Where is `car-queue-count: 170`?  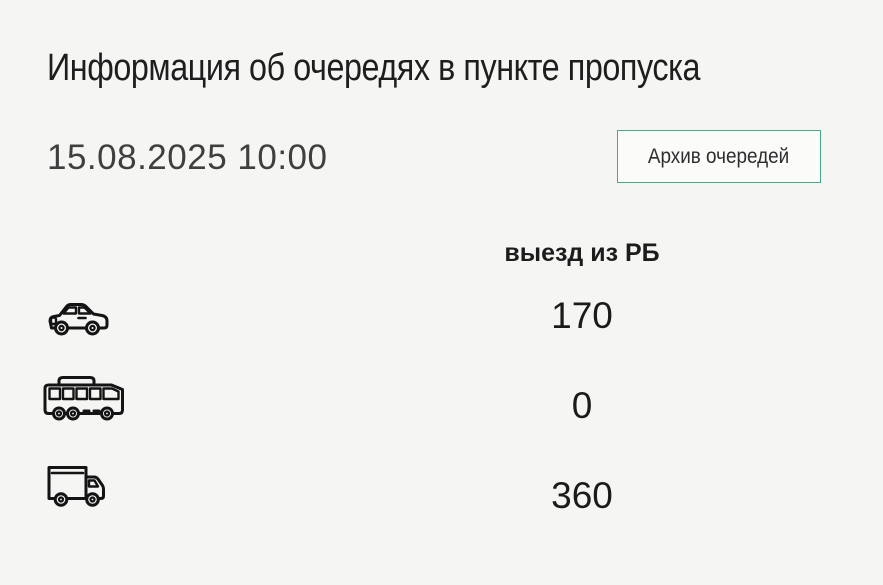 car-queue-count: 170 is located at coordinates (582, 315).